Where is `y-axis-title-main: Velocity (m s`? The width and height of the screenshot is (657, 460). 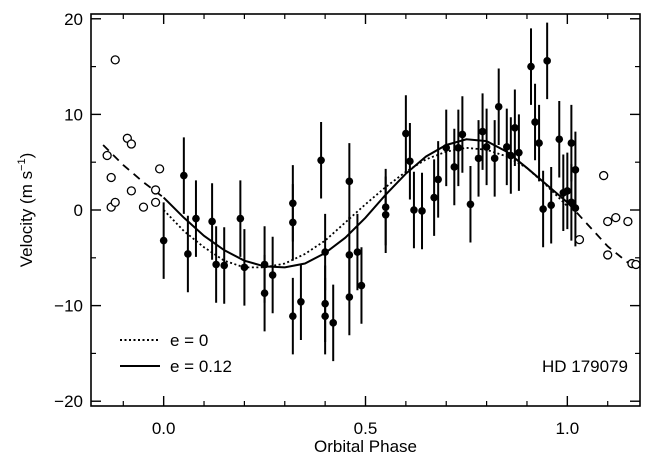
y-axis-title-main: Velocity (m s is located at coordinates (26, 219).